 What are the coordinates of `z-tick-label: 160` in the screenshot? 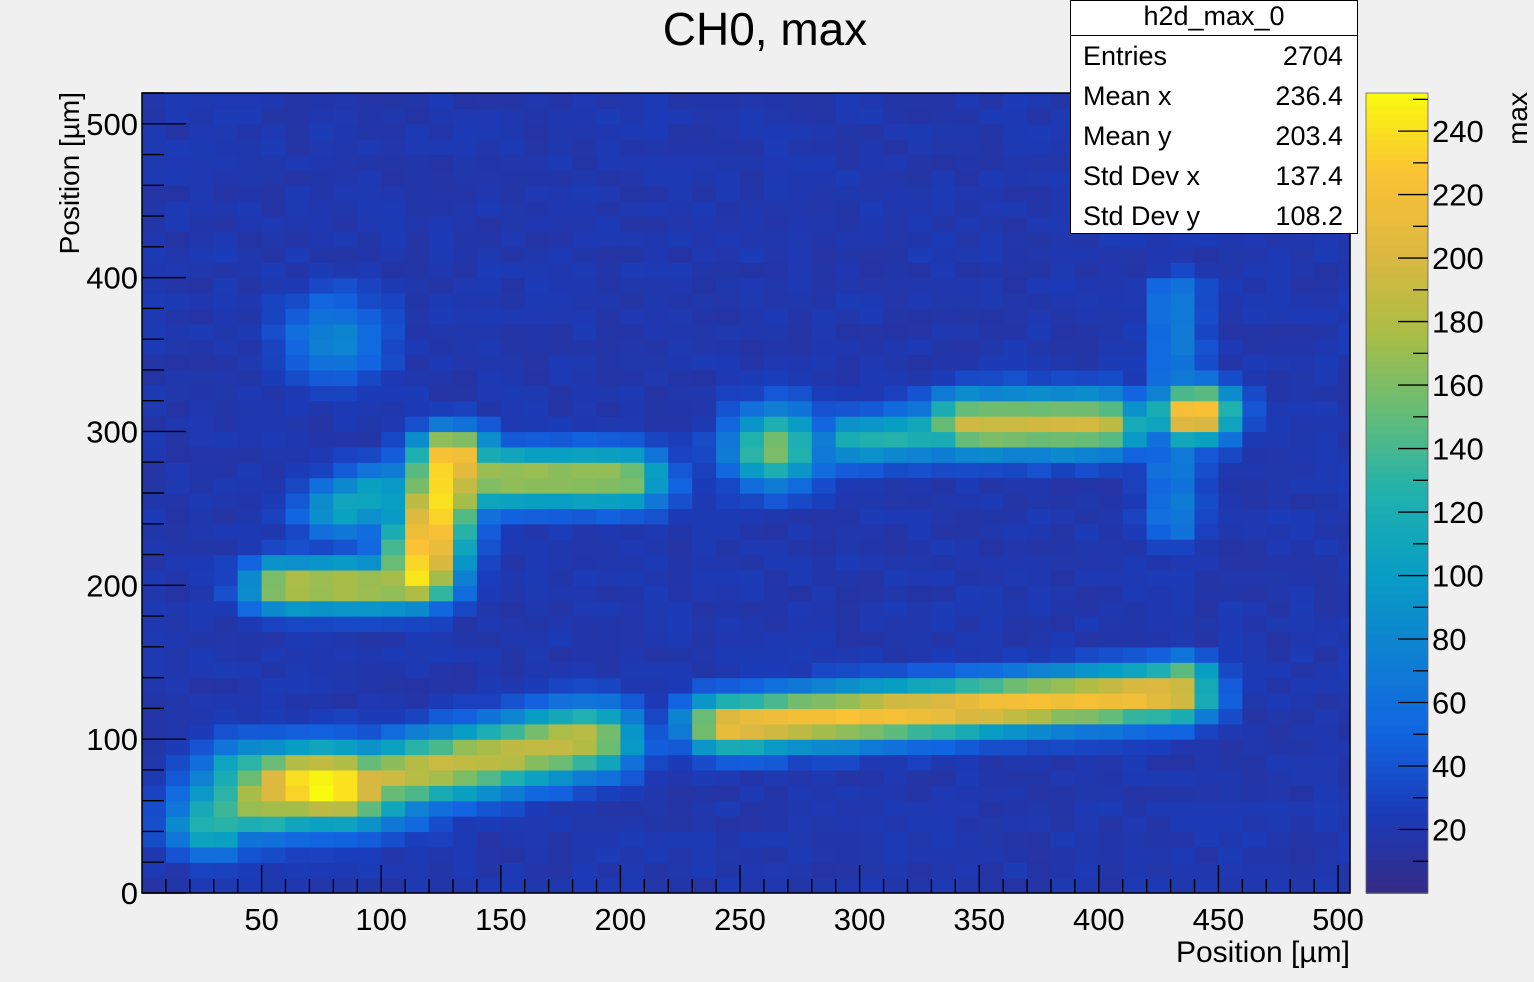 It's located at (1458, 385).